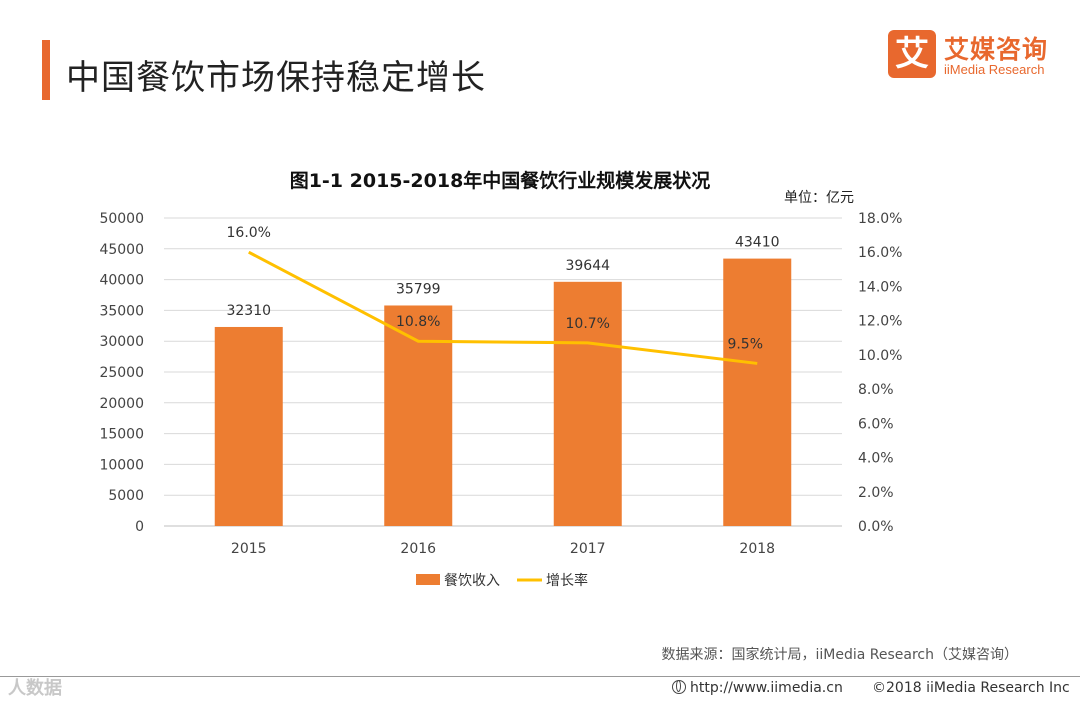  I want to click on y-left-tick-label: 20000, so click(121, 404).